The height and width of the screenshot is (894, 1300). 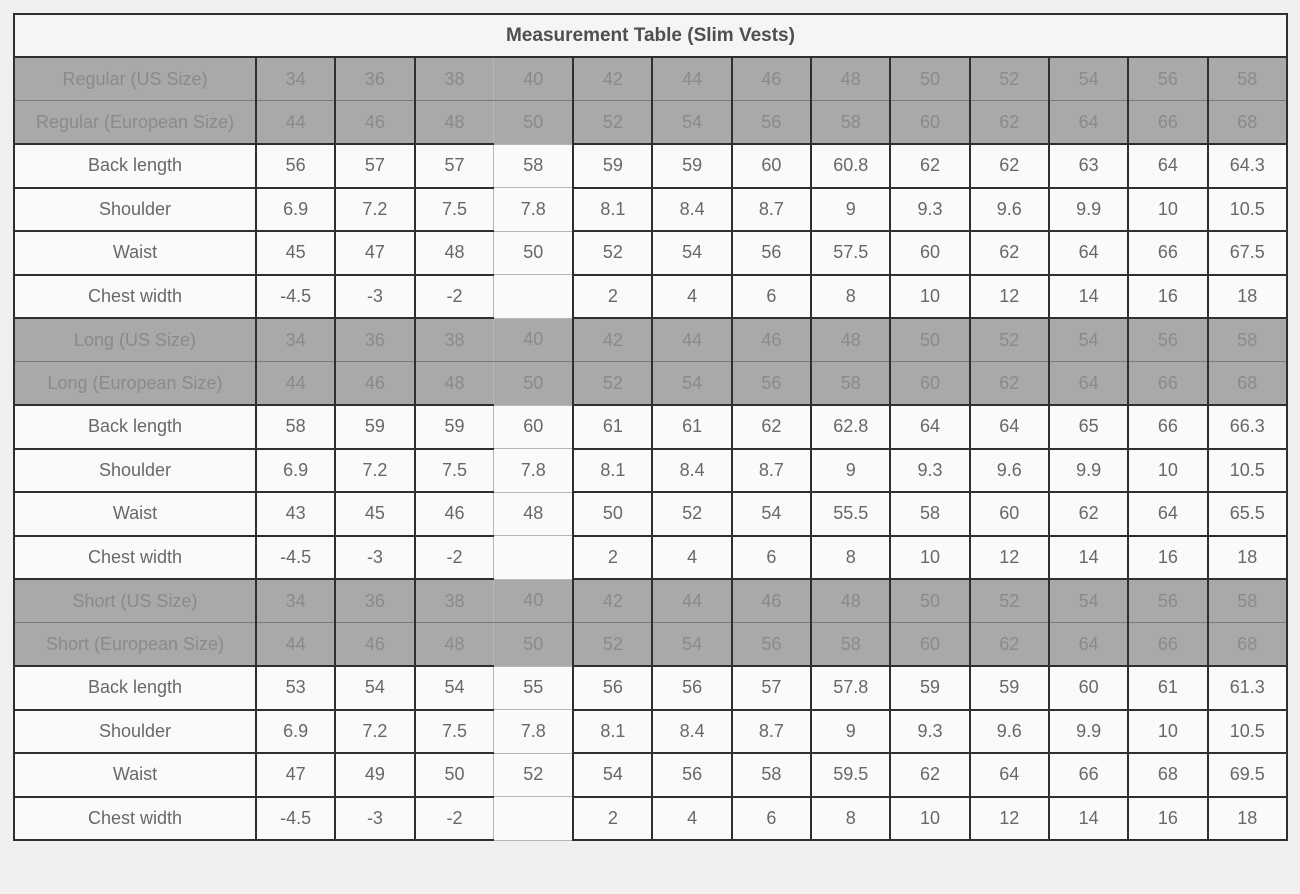 I want to click on measurement-row: Chest width -4.5 -3 -2 2 4 6 8 10 12 14 16 18, so click(x=650, y=557).